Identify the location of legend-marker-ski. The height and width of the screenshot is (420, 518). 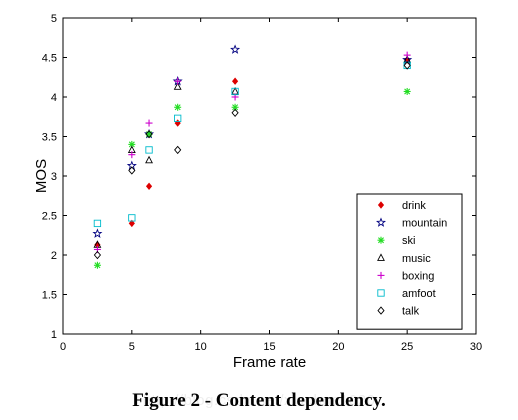
(381, 240).